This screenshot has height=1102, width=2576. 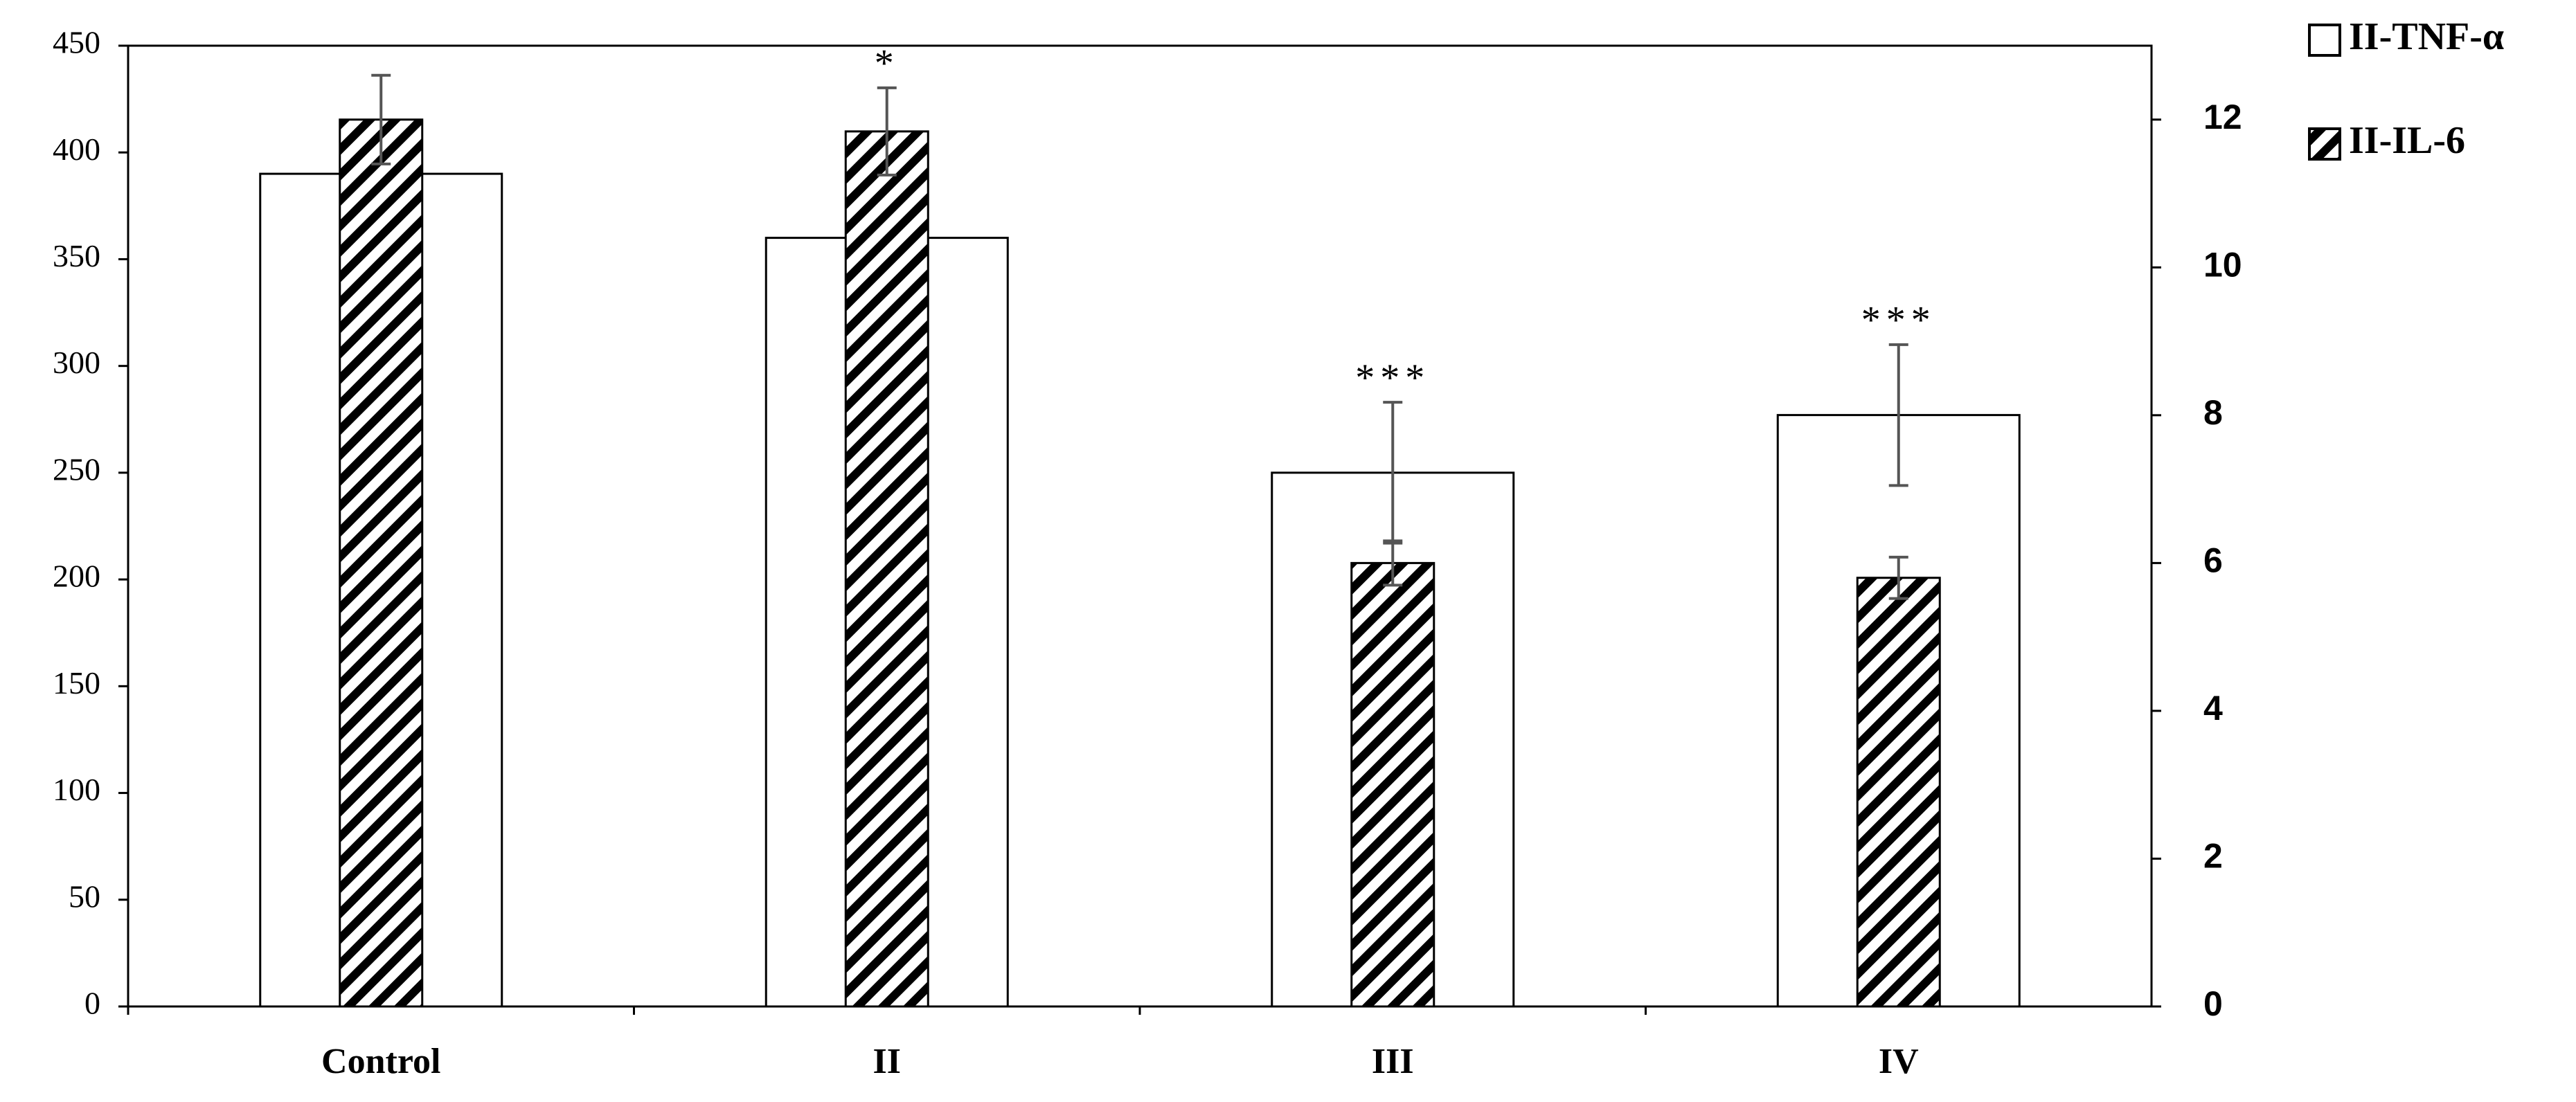 What do you see at coordinates (76, 790) in the screenshot?
I see `y-tick-label: 100` at bounding box center [76, 790].